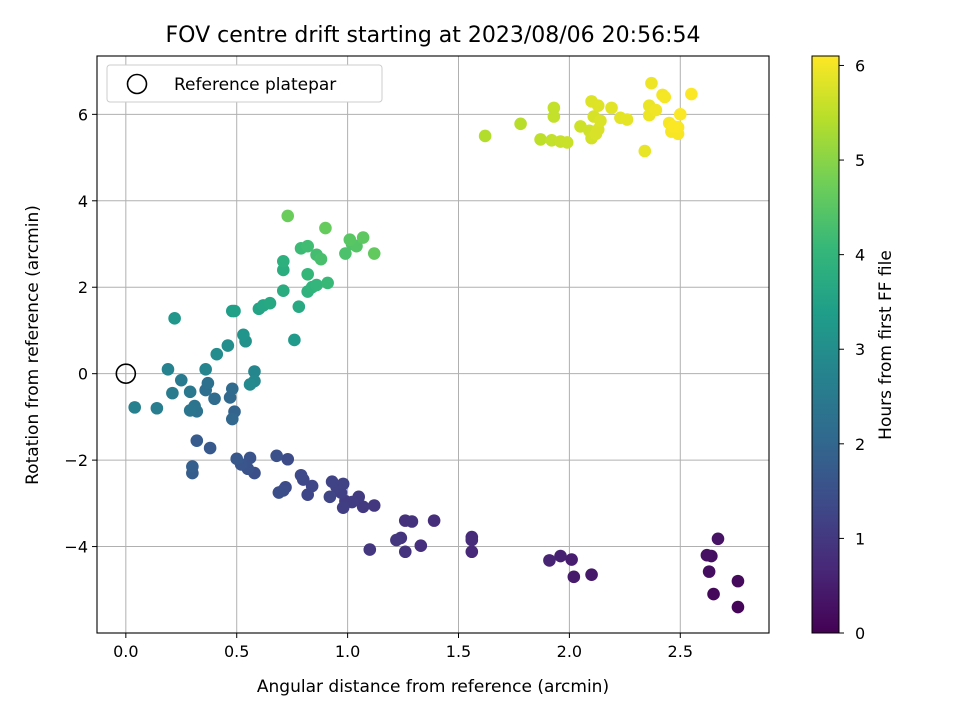 The height and width of the screenshot is (720, 960). Describe the element at coordinates (80, 331) in the screenshot. I see `y-axis-ticks: −4 −2 0 2 4 6` at that location.